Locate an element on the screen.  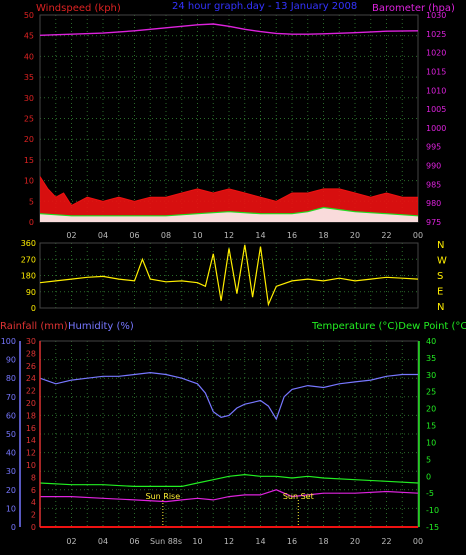
barometer-tick-label: 990 is located at coordinates (433, 166).